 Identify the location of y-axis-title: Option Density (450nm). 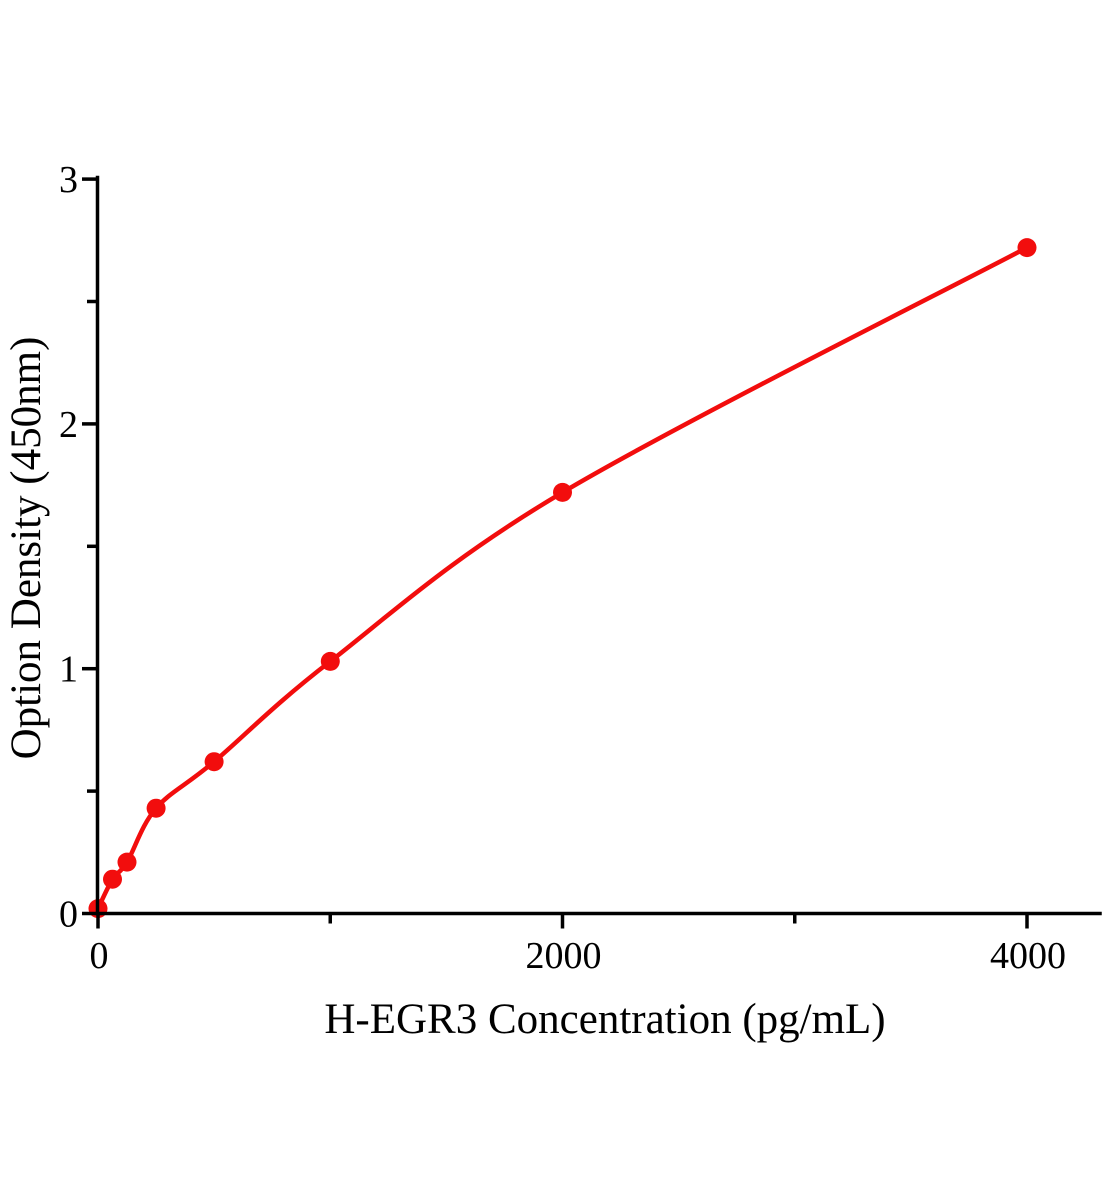
(26, 548).